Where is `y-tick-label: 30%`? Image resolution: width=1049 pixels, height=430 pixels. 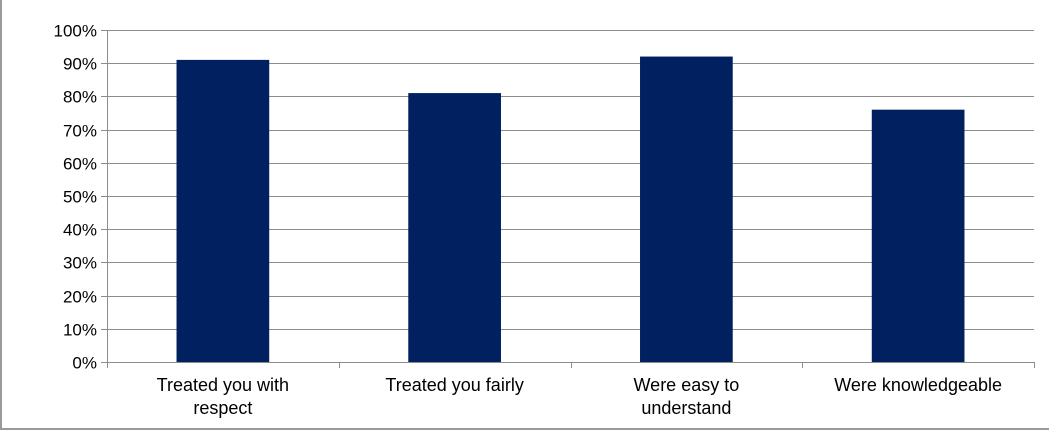 y-tick-label: 30% is located at coordinates (80, 263).